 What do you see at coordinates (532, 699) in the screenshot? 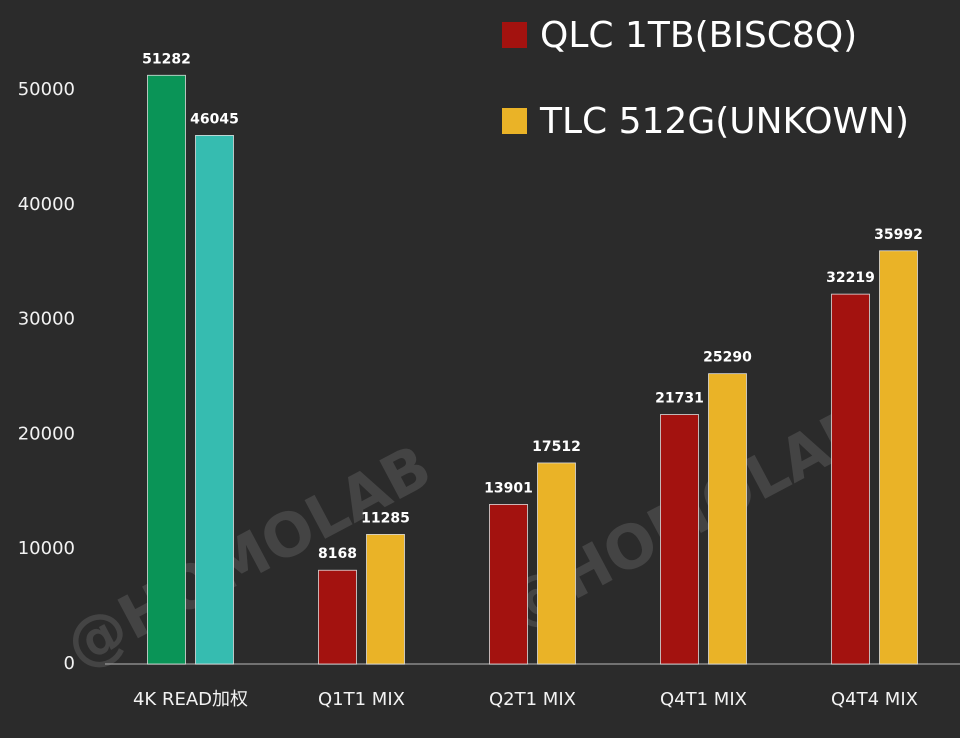
I see `x-tick-label: Q2T1 MIX` at bounding box center [532, 699].